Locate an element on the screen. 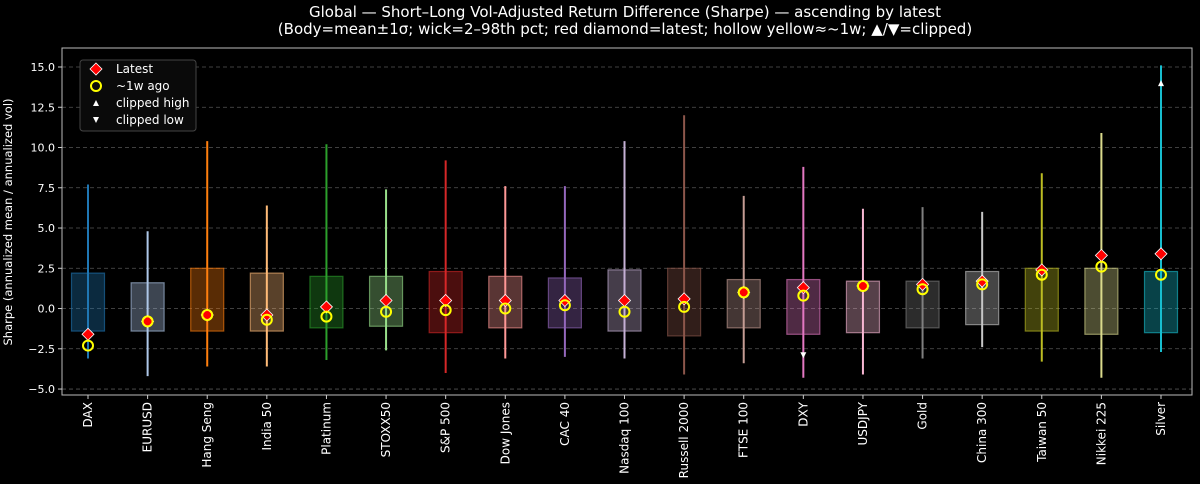  y-tick-label: 7.5 is located at coordinates (47, 188).